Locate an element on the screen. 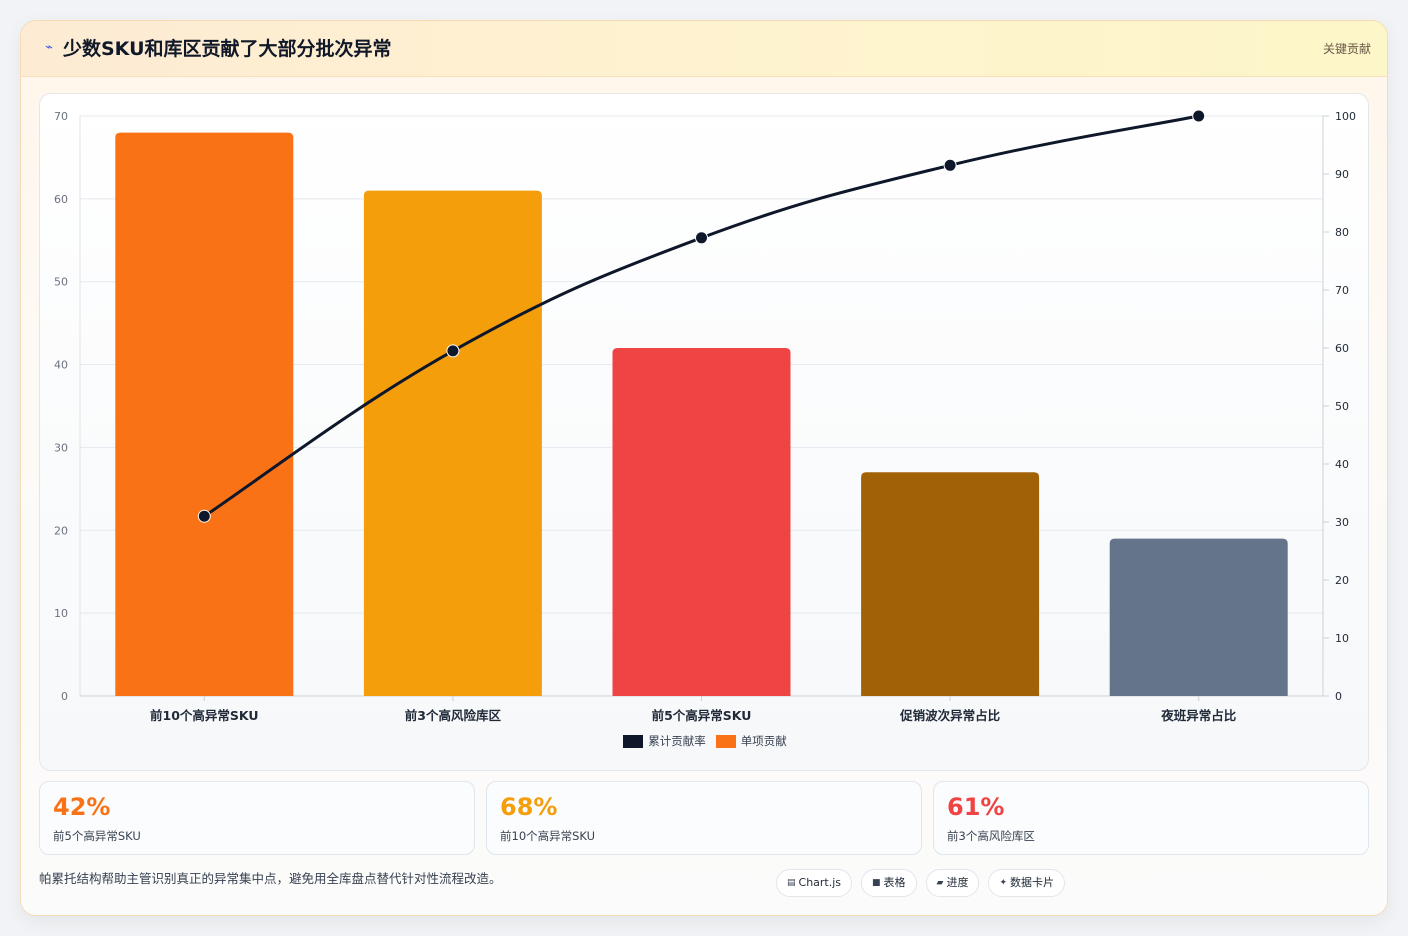 Image resolution: width=1408 pixels, height=936 pixels. stat-label: 前10个高异常SKU is located at coordinates (548, 836).